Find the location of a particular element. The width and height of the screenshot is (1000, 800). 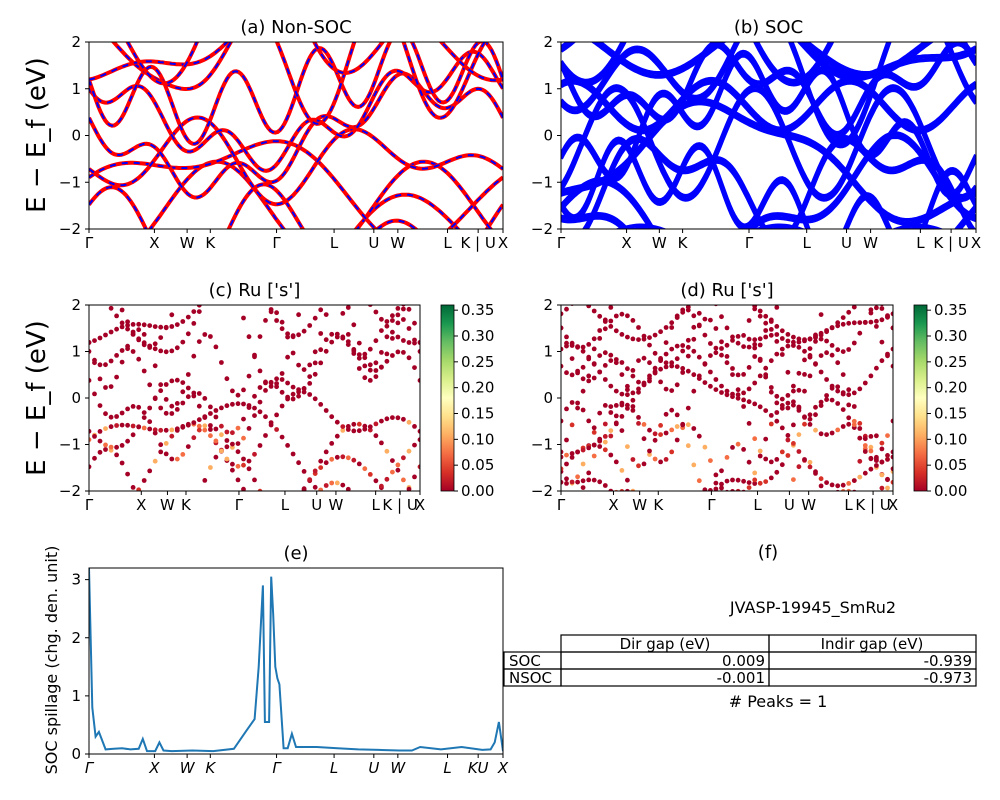

x-tick-label-l: L is located at coordinates (757, 505).